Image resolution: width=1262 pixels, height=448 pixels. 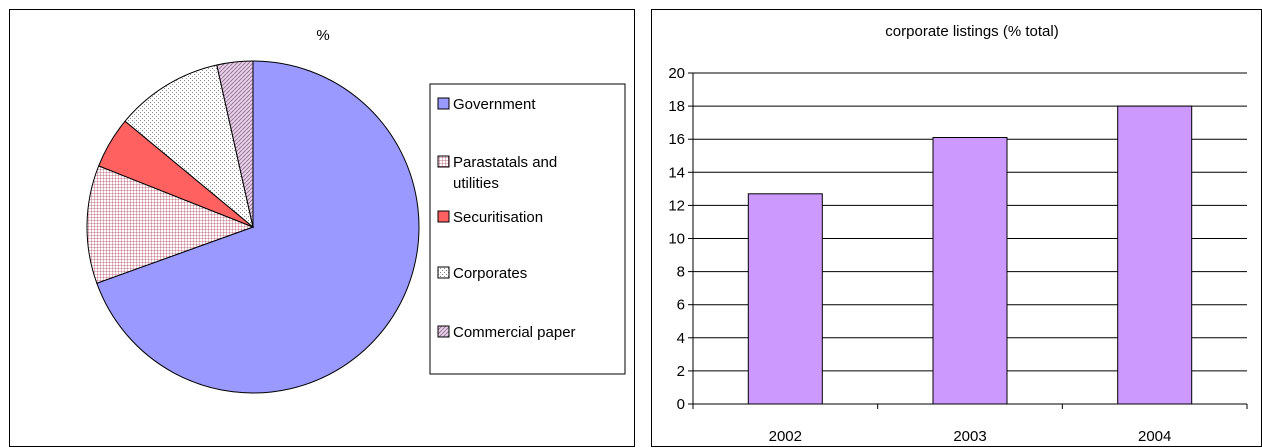 I want to click on y-tick-label: 20, so click(x=676, y=73).